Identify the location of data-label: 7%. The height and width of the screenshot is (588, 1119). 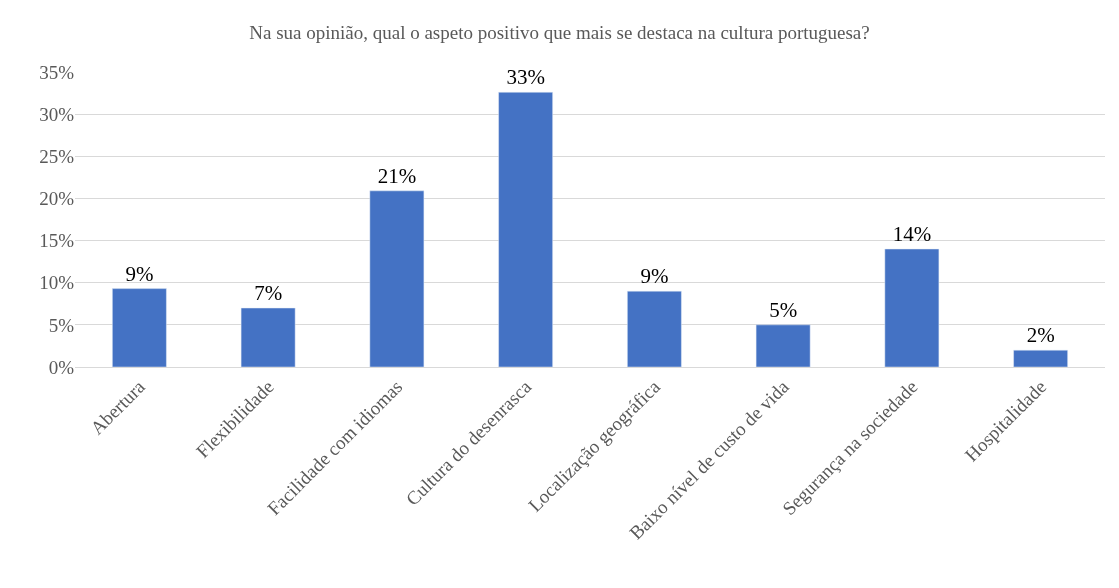
(268, 293).